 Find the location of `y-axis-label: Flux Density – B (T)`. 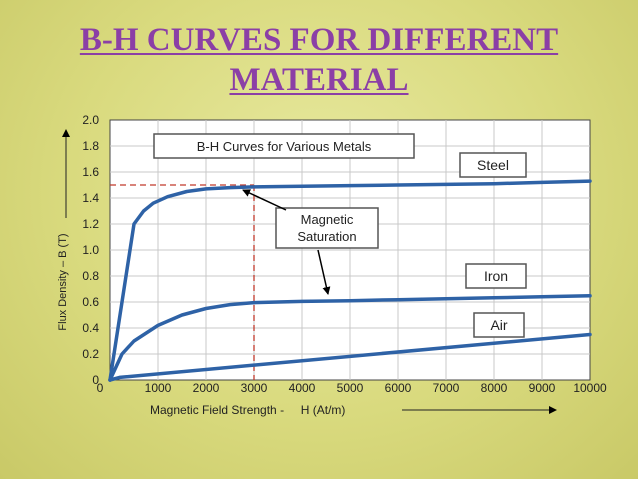

y-axis-label: Flux Density – B (T) is located at coordinates (63, 281).